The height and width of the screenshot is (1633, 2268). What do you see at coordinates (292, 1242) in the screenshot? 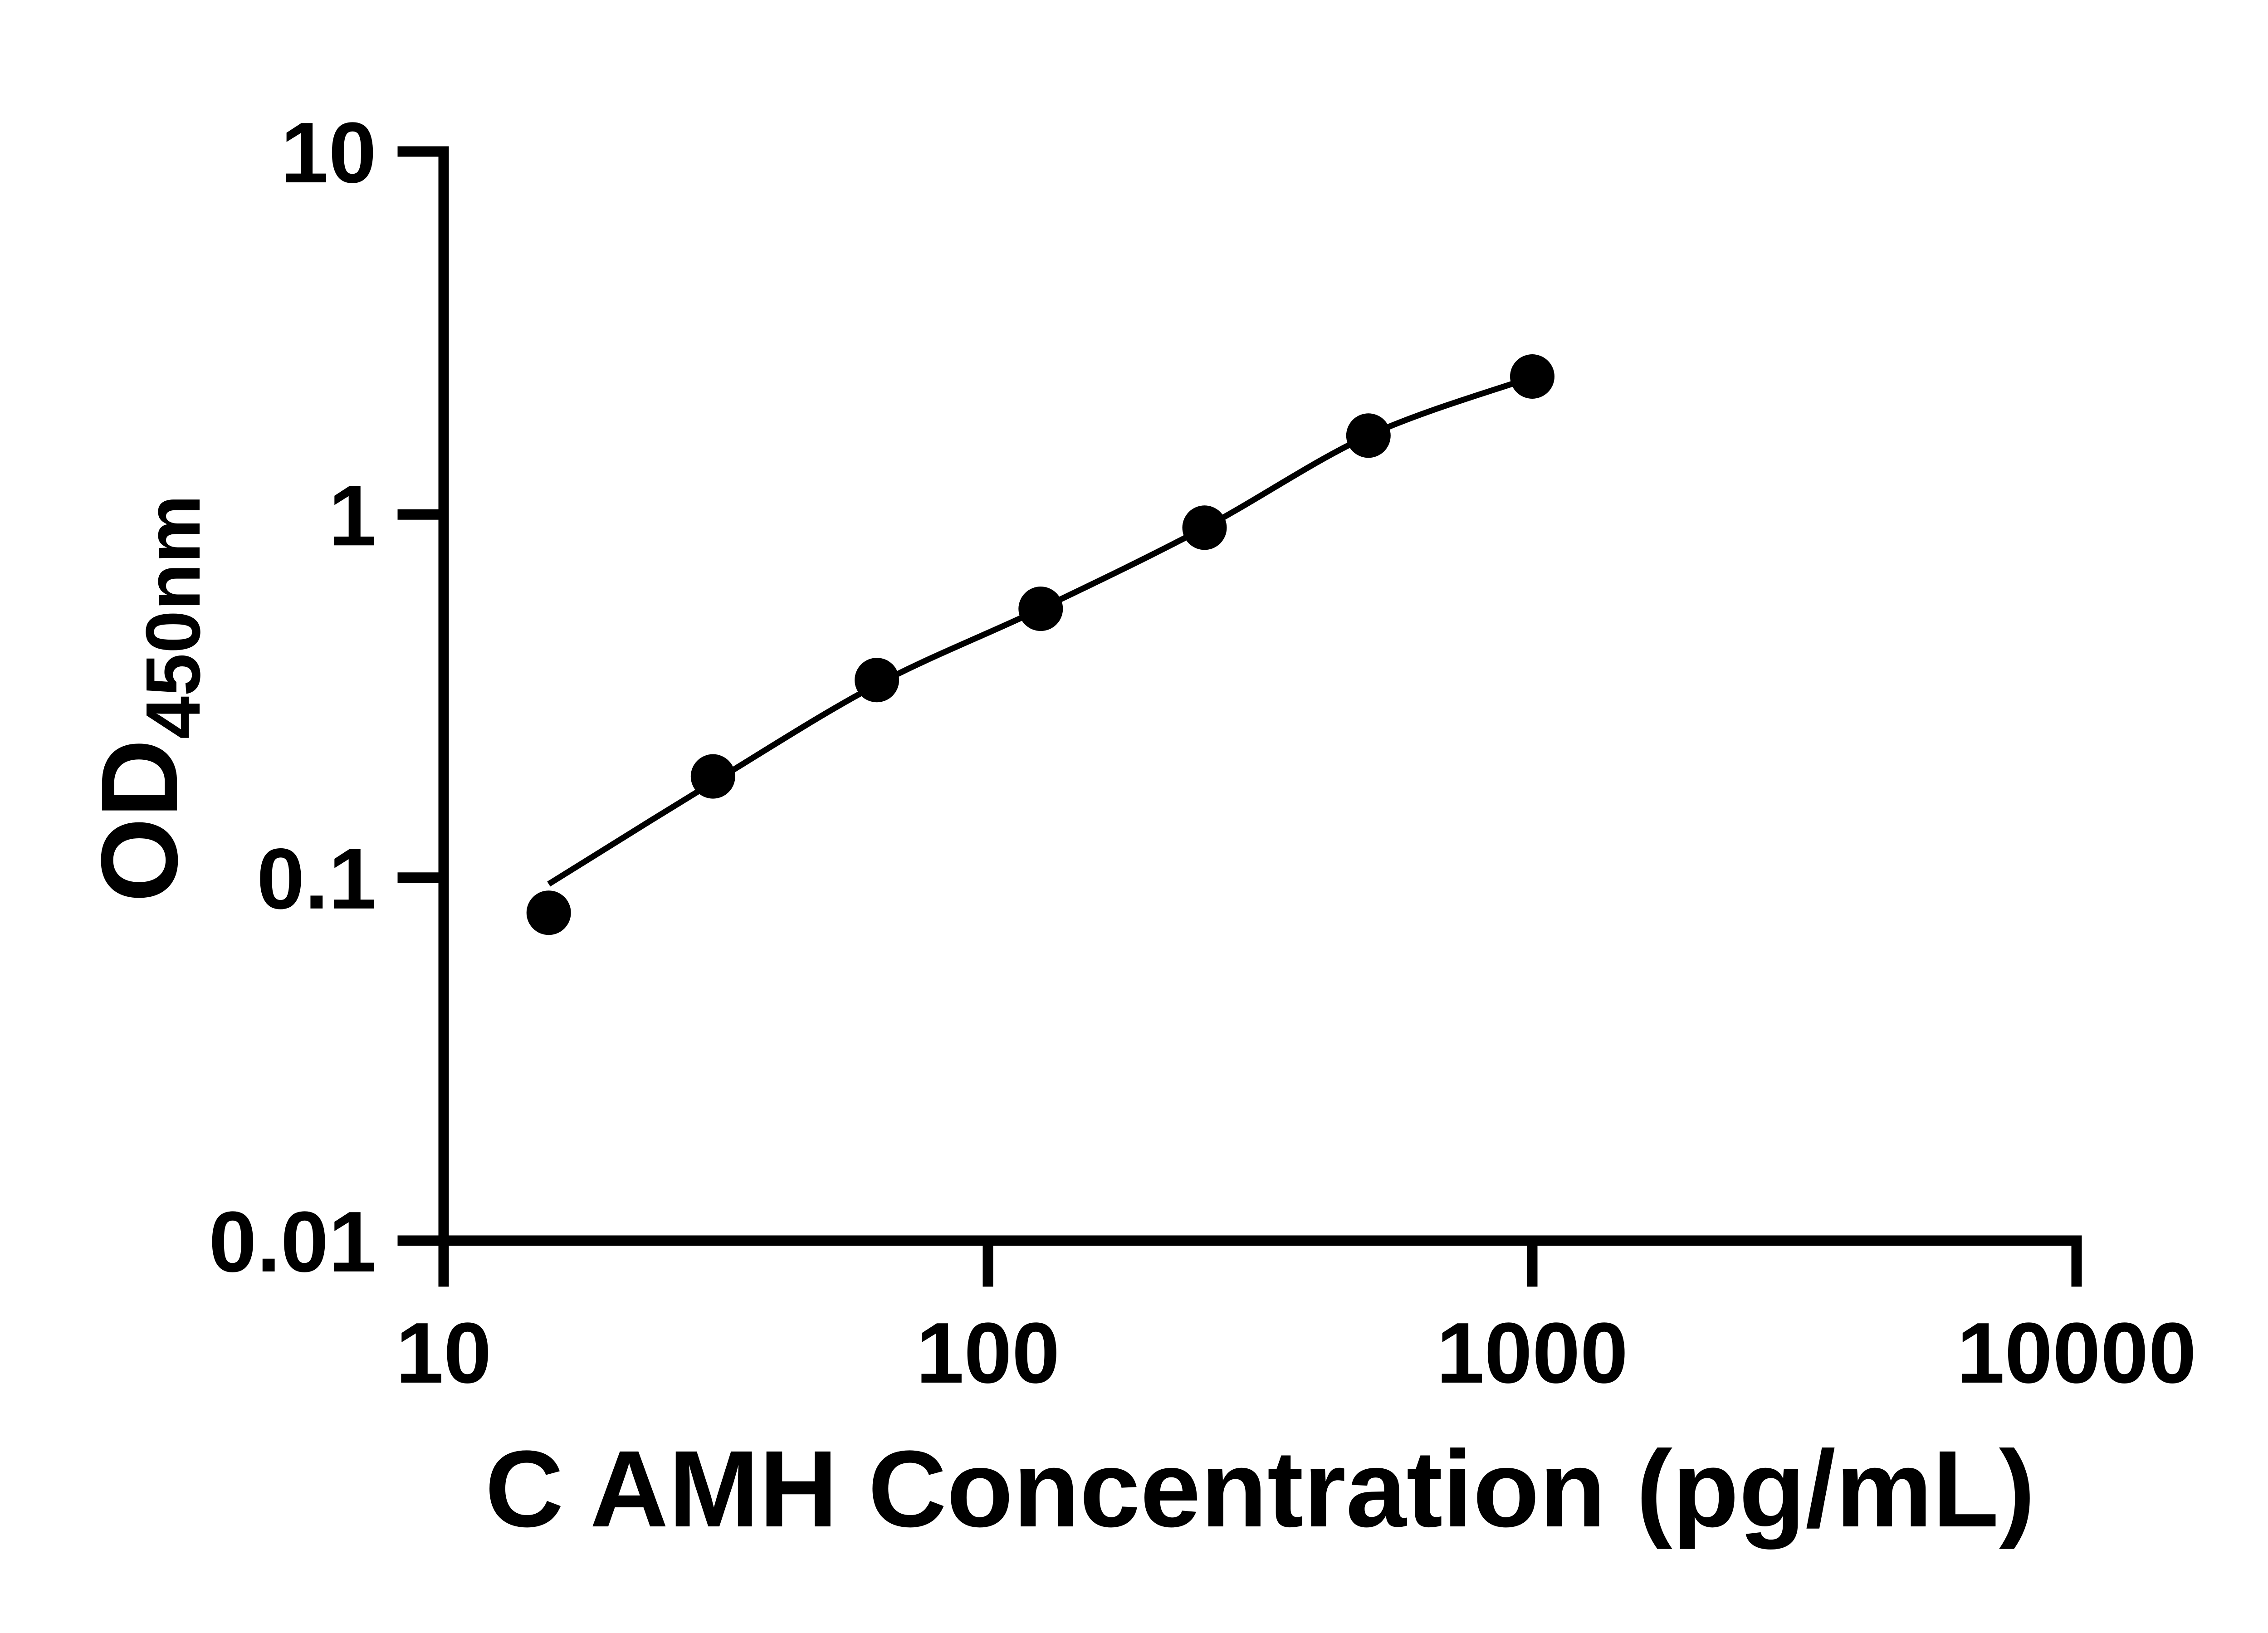
I see `y-tick-label: 0.01` at bounding box center [292, 1242].